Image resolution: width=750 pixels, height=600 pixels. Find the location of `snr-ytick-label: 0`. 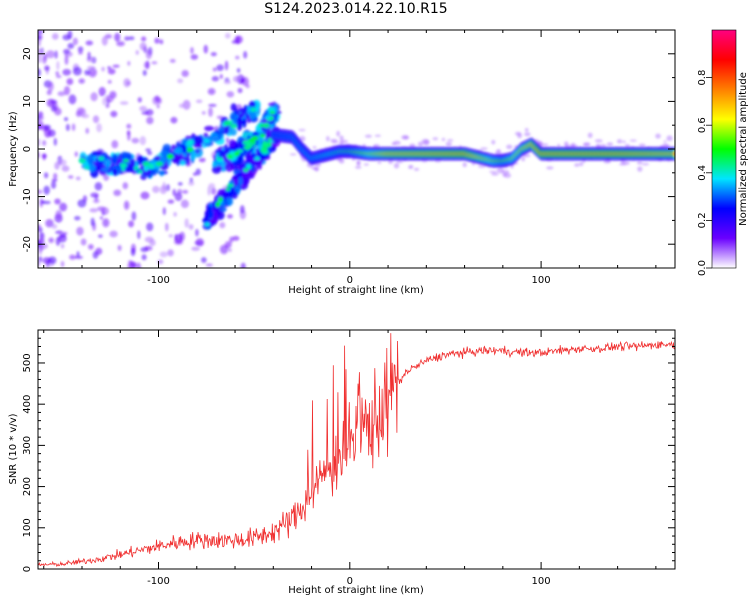

snr-ytick-label: 0 is located at coordinates (27, 569).